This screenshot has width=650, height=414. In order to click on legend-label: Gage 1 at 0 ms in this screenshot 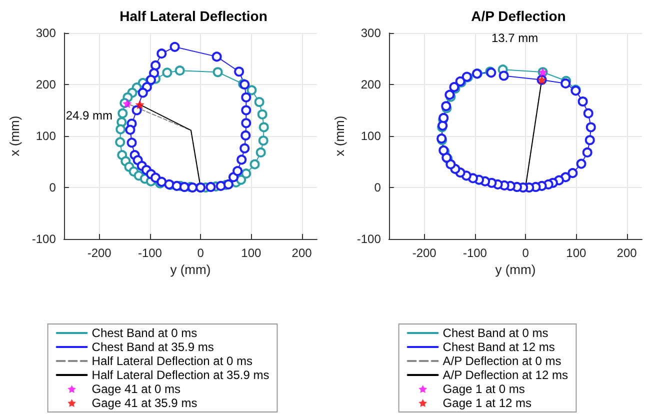, I will do `click(483, 389)`.